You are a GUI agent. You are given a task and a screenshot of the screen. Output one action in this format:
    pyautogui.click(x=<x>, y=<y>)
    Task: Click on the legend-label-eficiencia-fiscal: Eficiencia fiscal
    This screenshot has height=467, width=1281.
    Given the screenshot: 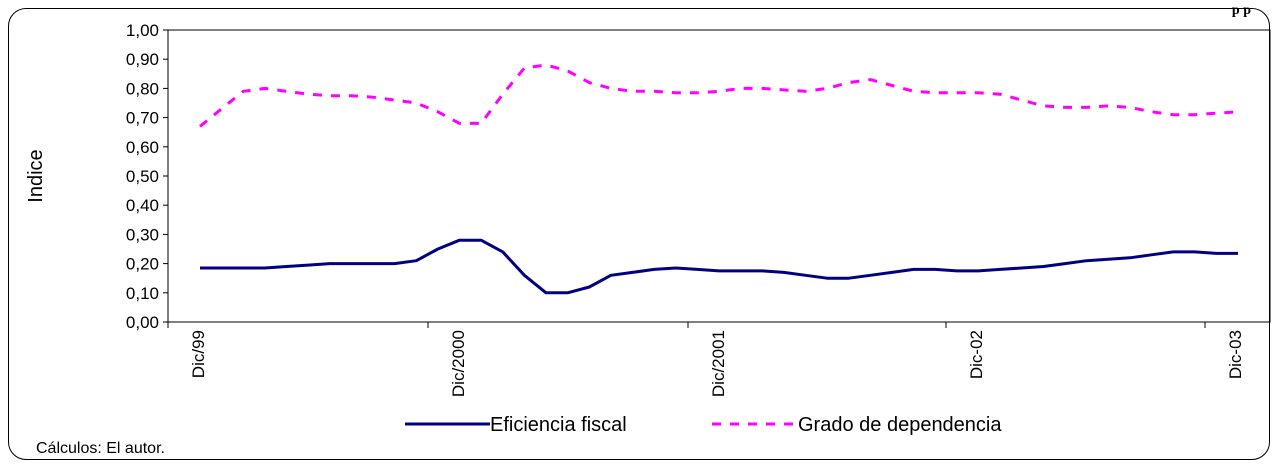 What is the action you would take?
    pyautogui.click(x=558, y=425)
    